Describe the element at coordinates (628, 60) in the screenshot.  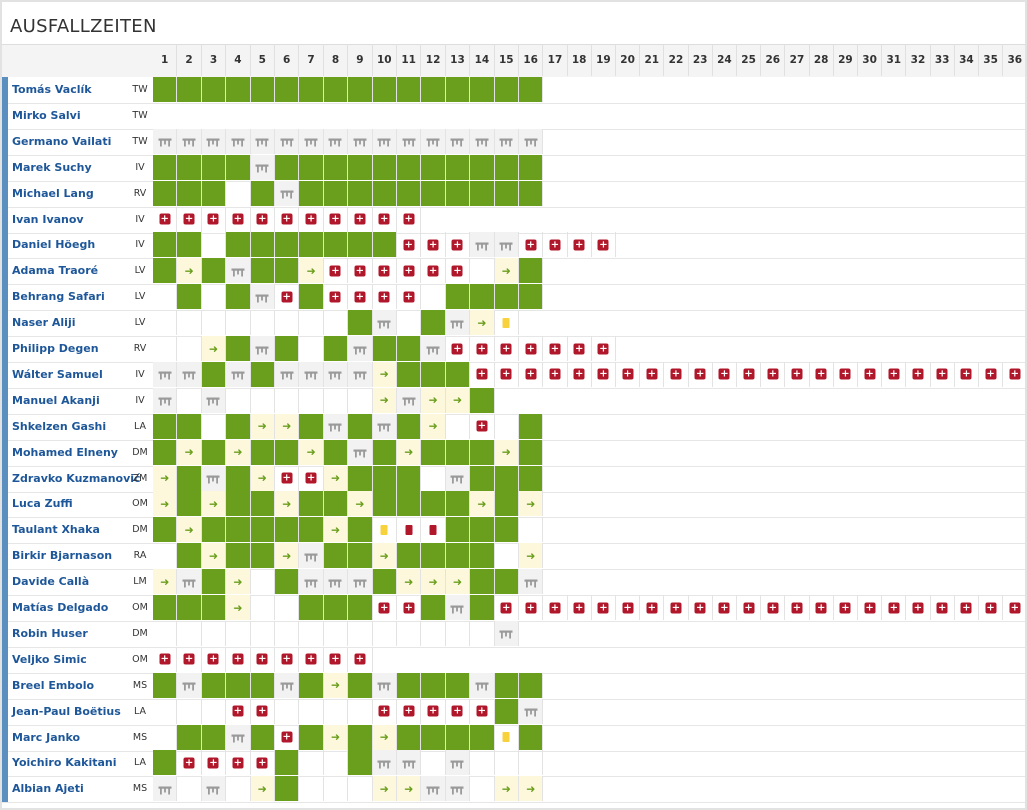
I see `matchday-20: 20` at that location.